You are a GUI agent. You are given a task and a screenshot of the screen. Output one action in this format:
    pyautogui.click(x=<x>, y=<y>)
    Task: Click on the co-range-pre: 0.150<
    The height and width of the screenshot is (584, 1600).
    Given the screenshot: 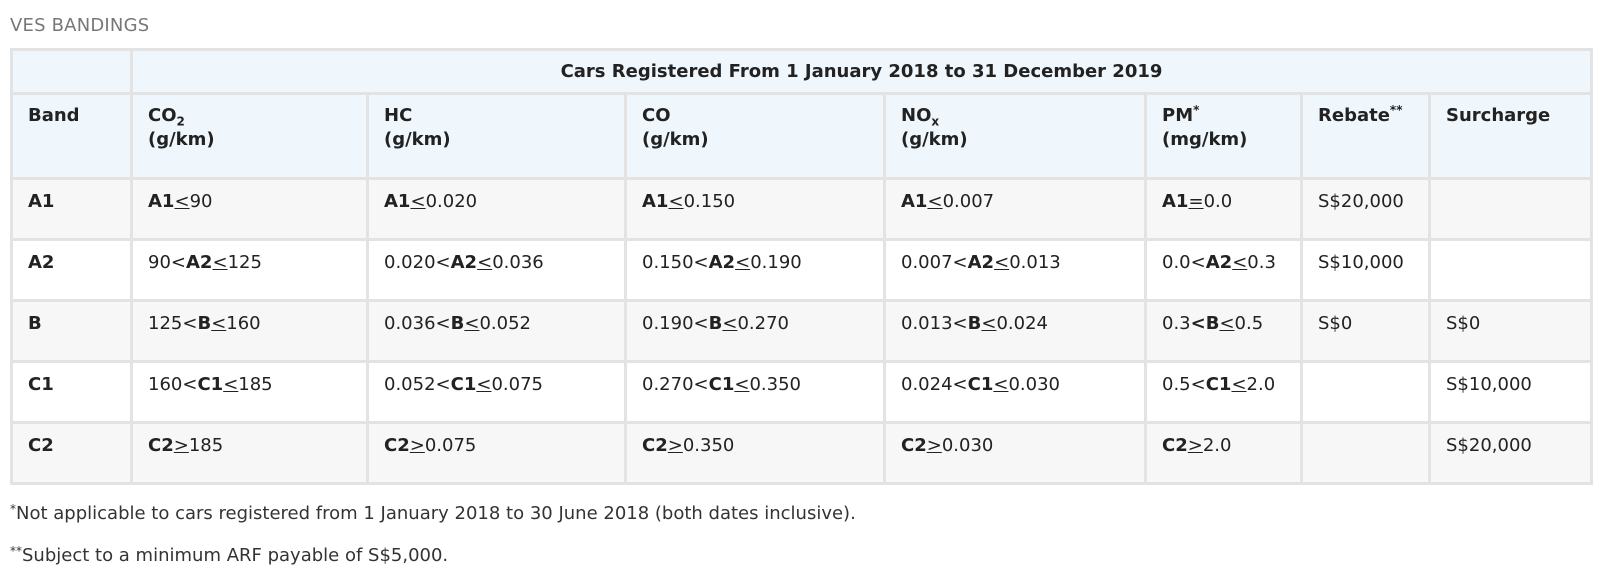 What is the action you would take?
    pyautogui.click(x=675, y=262)
    